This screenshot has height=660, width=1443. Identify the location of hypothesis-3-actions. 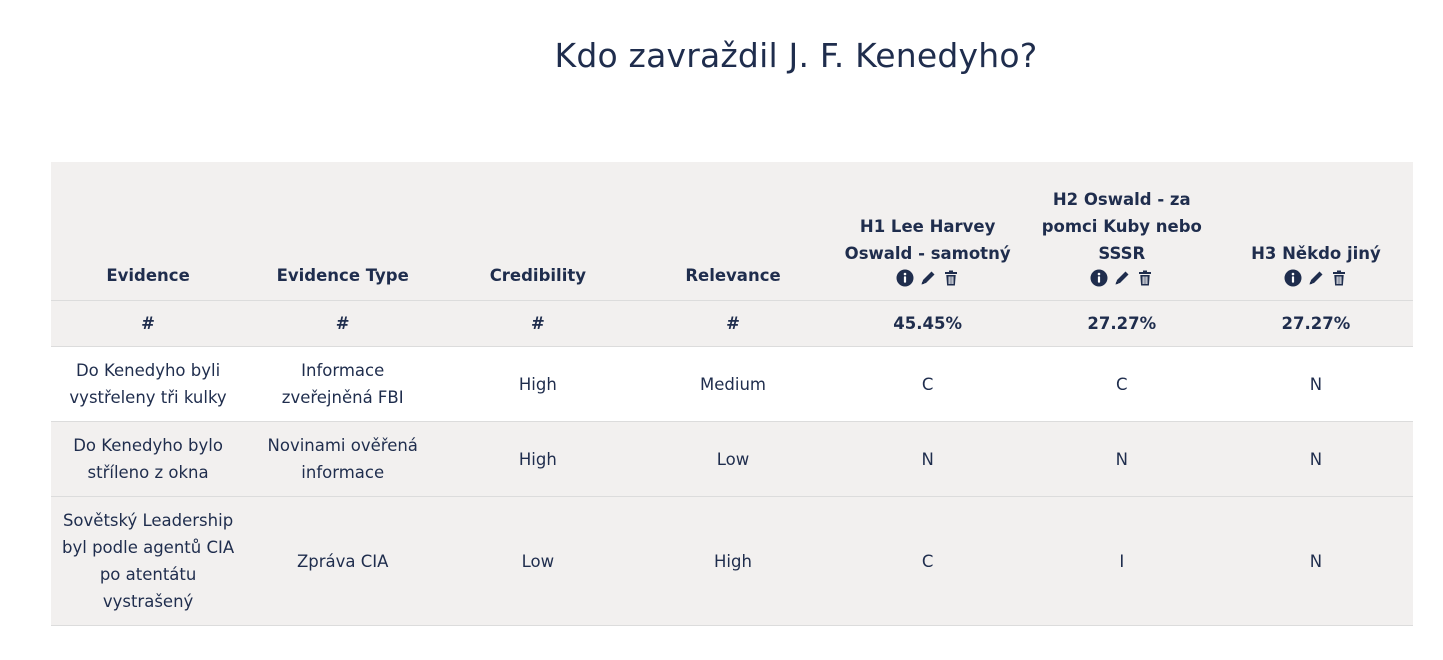
(1316, 278).